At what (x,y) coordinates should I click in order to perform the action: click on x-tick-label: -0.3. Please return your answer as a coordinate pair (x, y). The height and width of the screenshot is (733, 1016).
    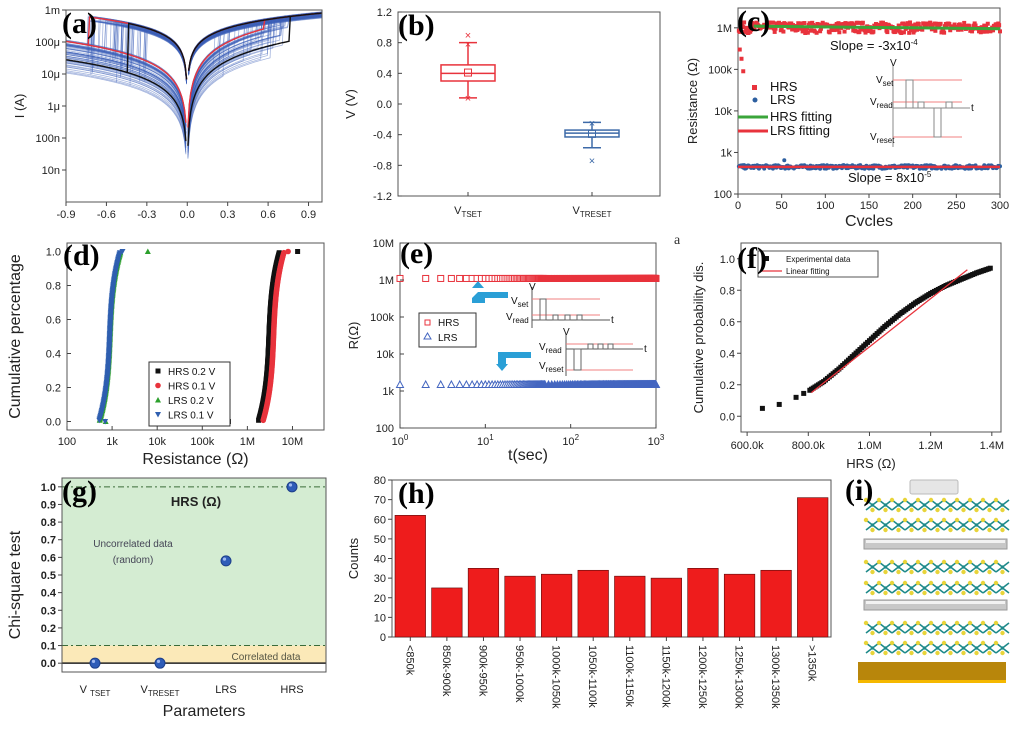
    Looking at the image, I should click on (146, 215).